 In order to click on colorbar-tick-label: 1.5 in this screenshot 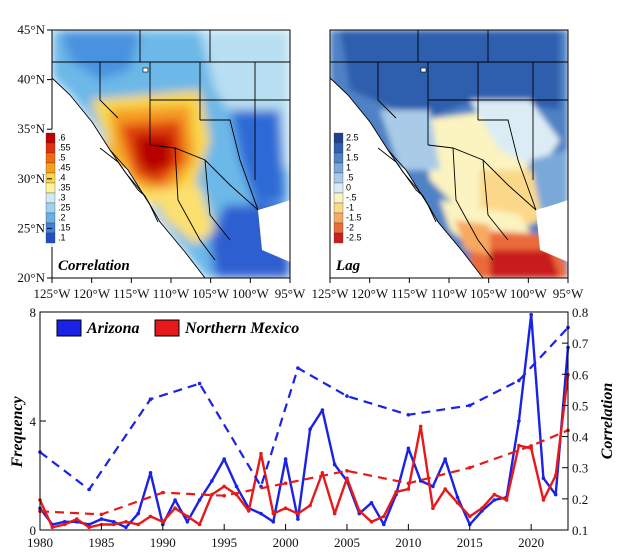, I will do `click(352, 158)`.